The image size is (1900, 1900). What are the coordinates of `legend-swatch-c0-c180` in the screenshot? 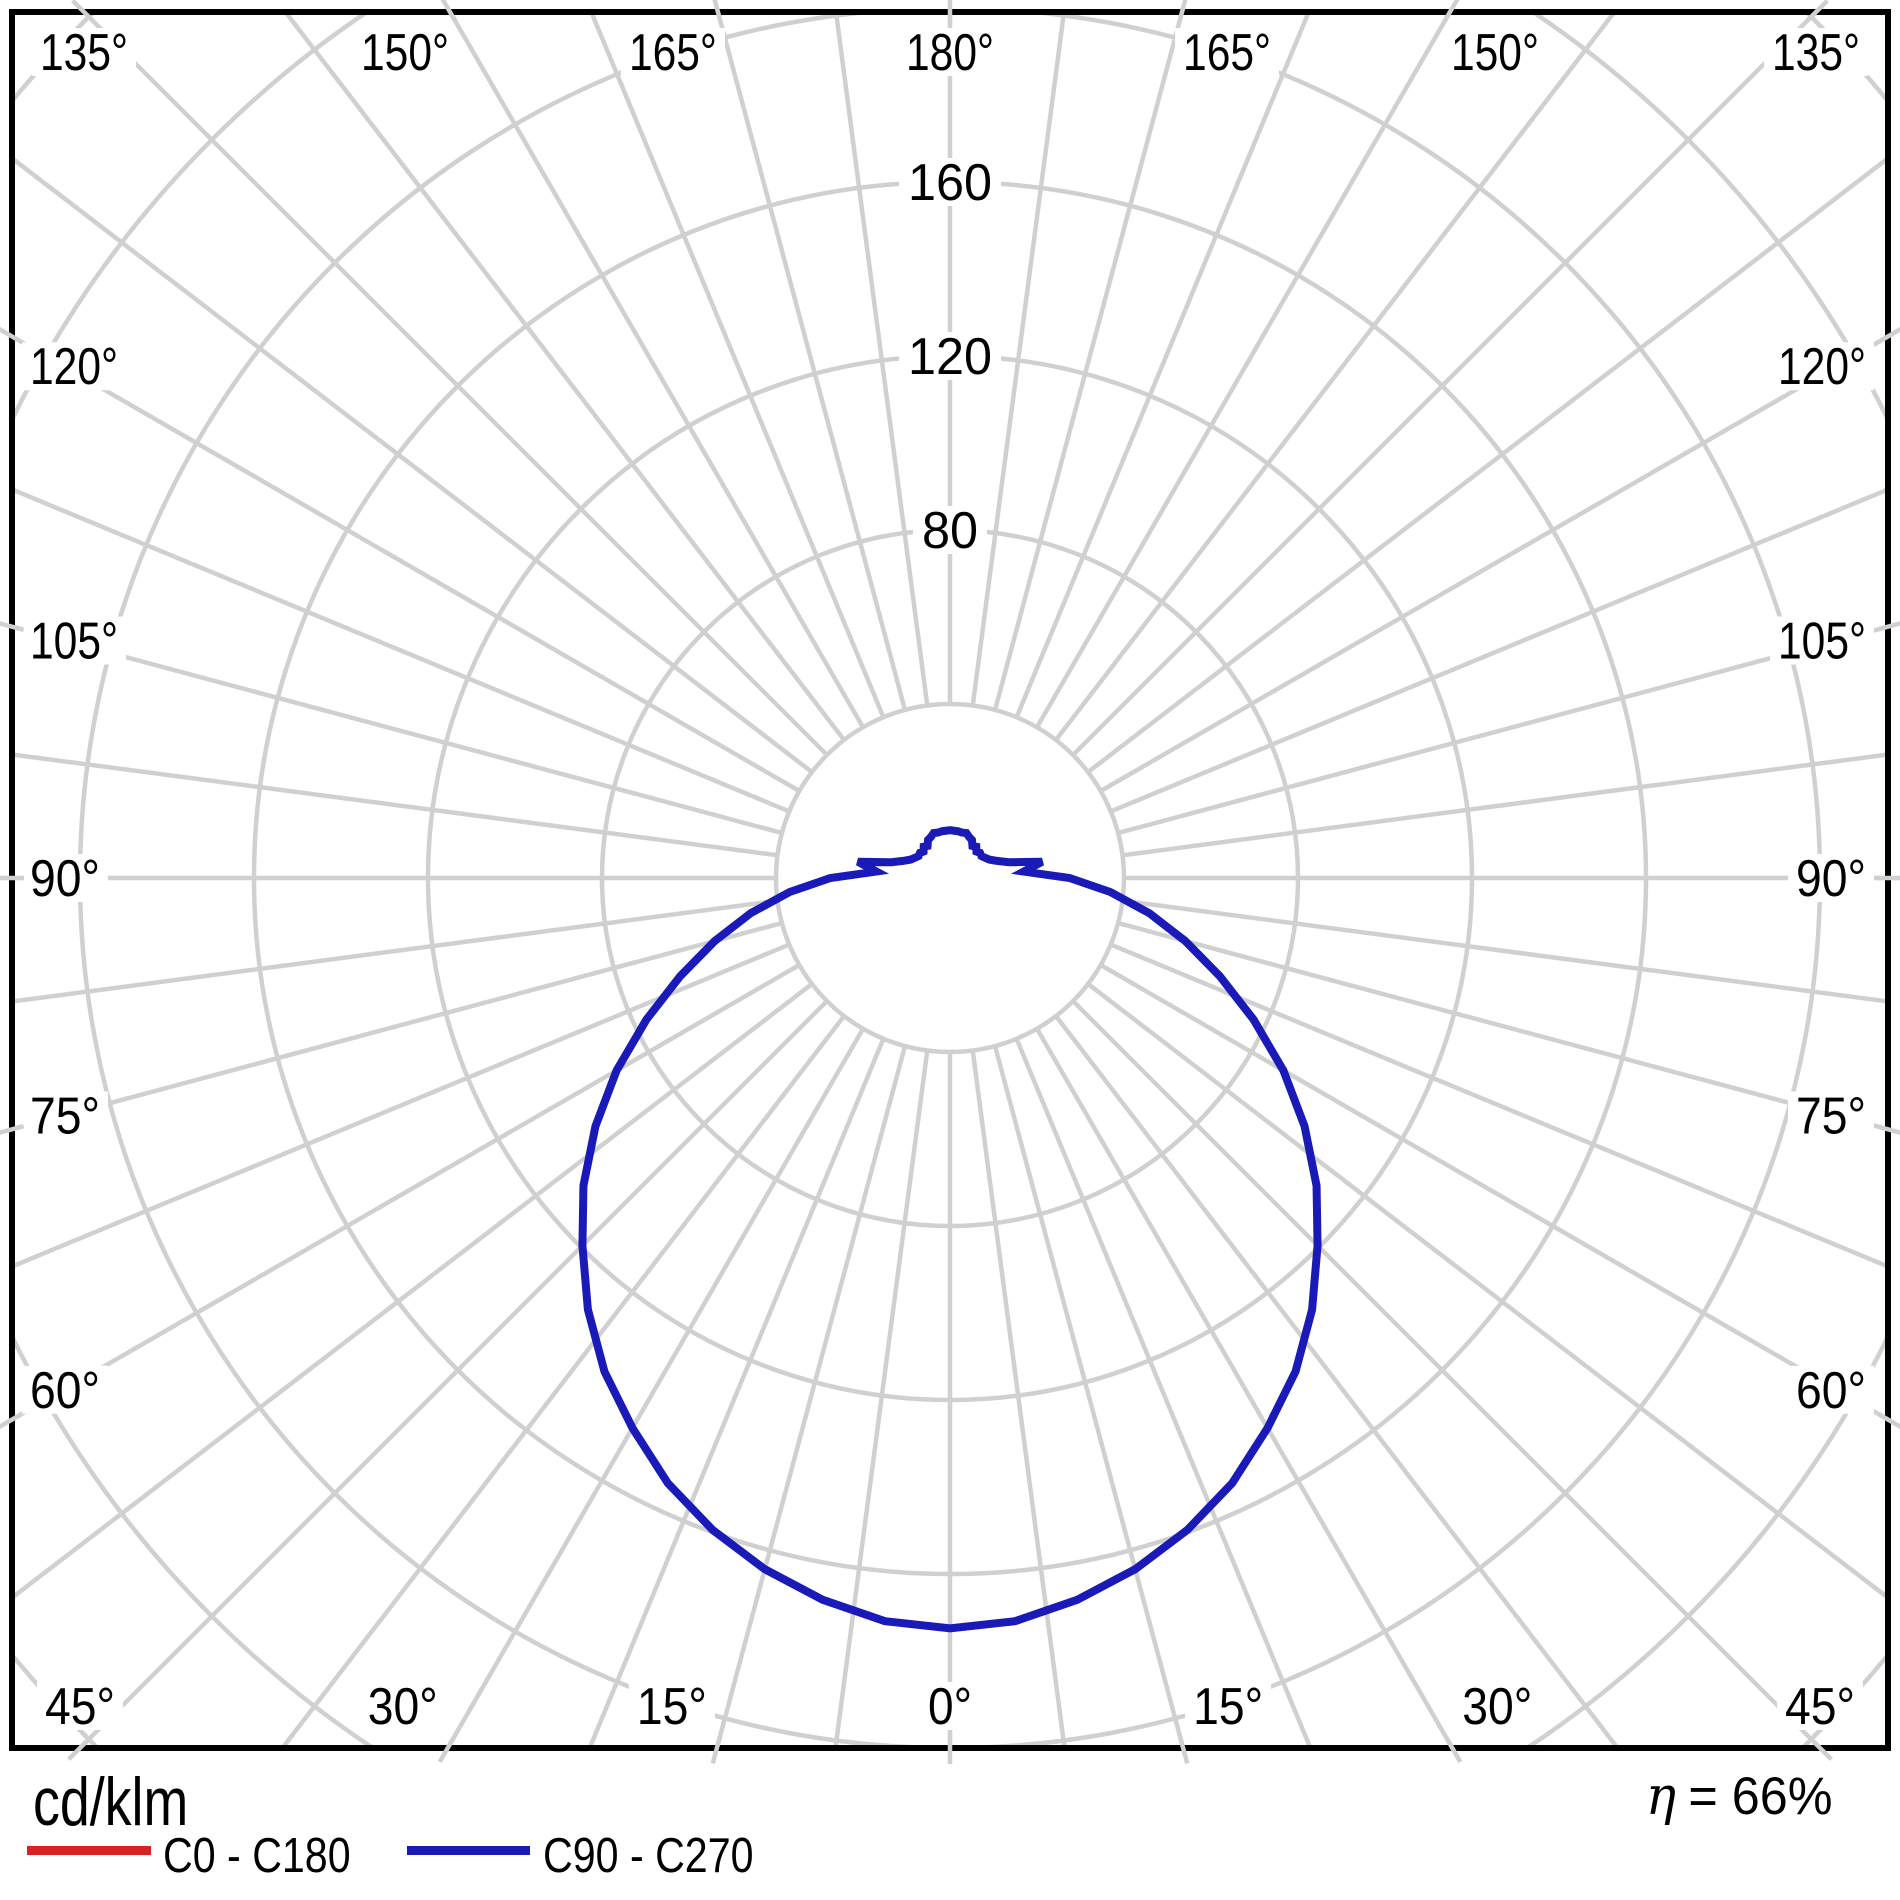 It's located at (89, 1850).